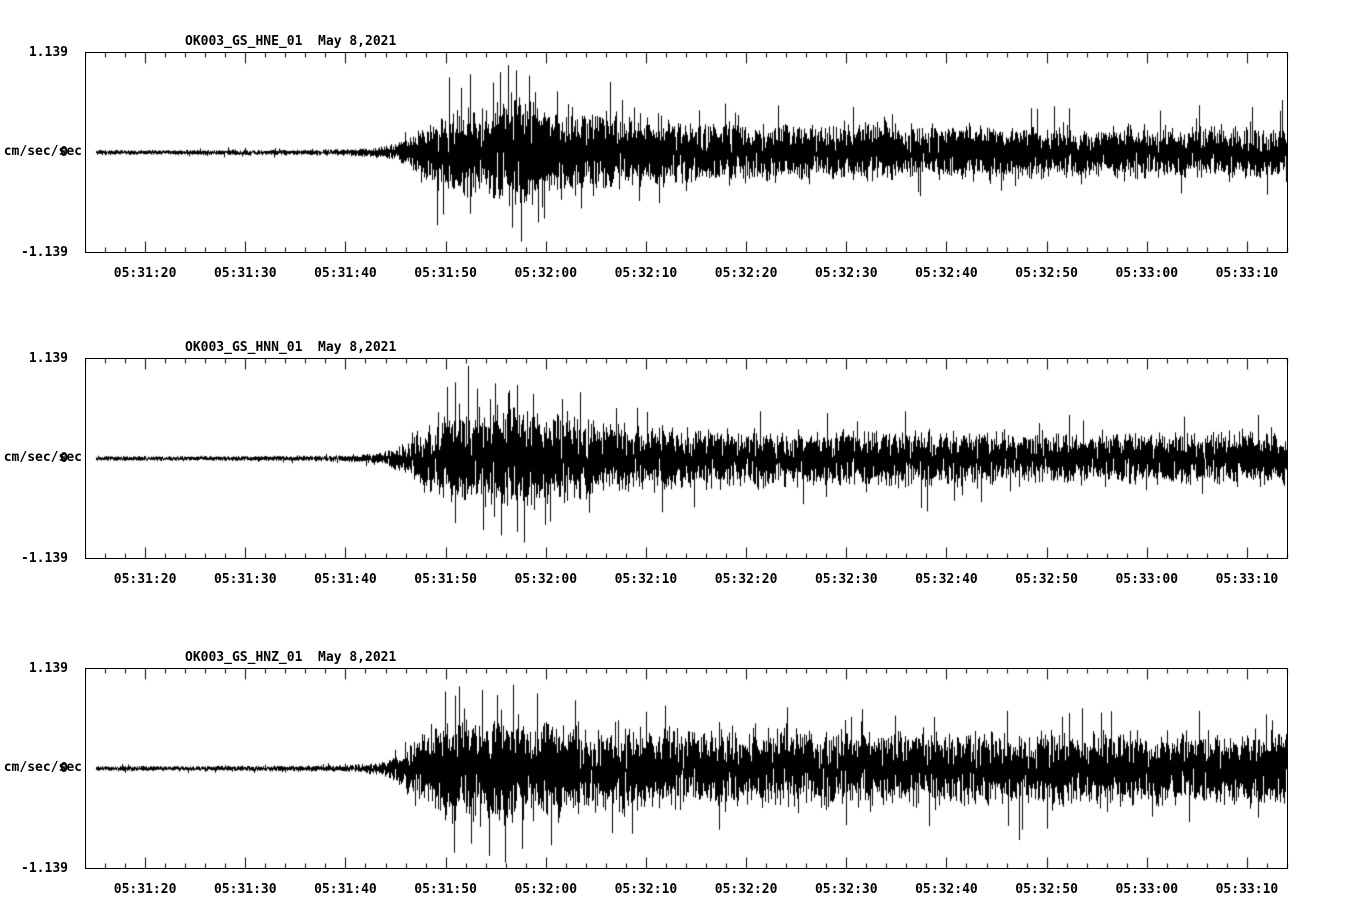 The width and height of the screenshot is (1358, 924). I want to click on y-tick-label-min-hne: -1.139, so click(44, 252).